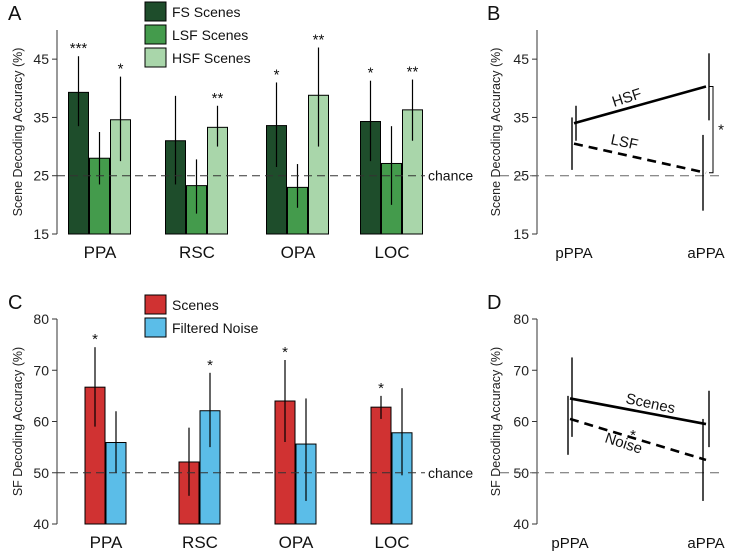 Image resolution: width=730 pixels, height=554 pixels. Describe the element at coordinates (15, 14) in the screenshot. I see `panel-letter: A` at that location.